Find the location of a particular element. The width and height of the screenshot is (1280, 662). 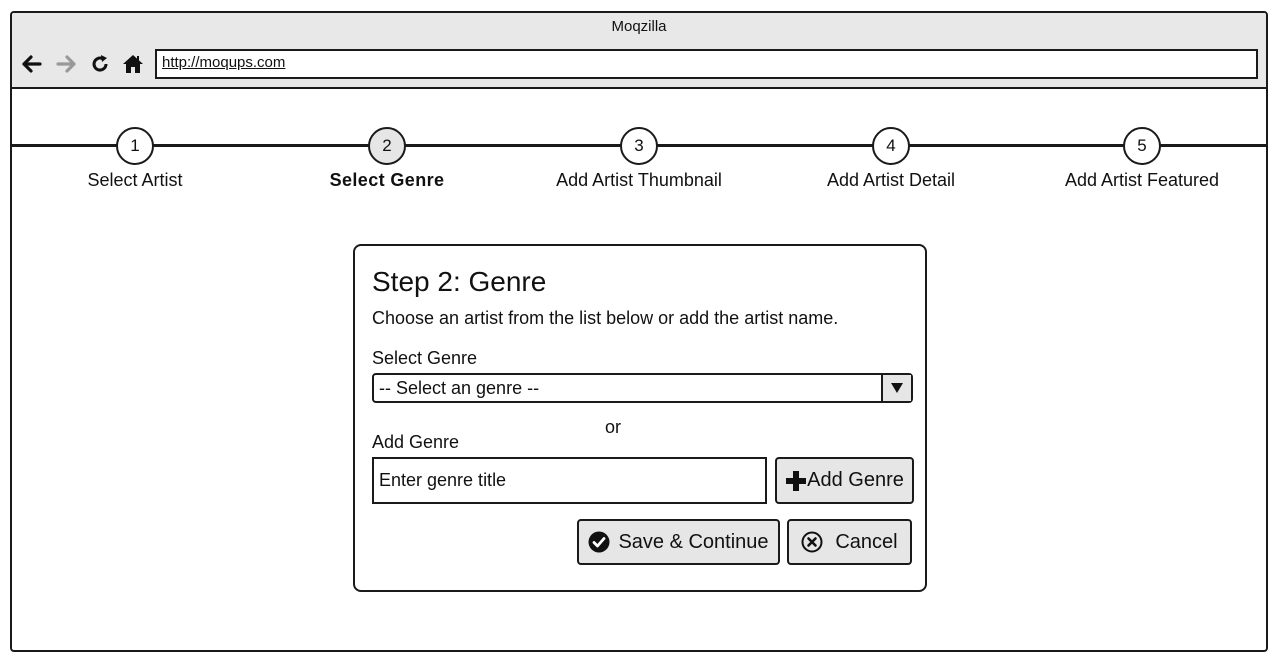

arrow-left-icon is located at coordinates (31, 64).